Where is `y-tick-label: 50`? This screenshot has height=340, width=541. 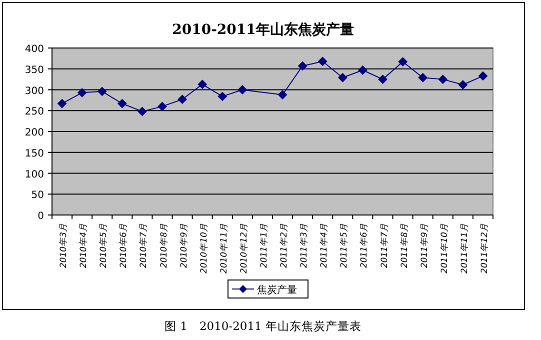
y-tick-label: 50 is located at coordinates (37, 196).